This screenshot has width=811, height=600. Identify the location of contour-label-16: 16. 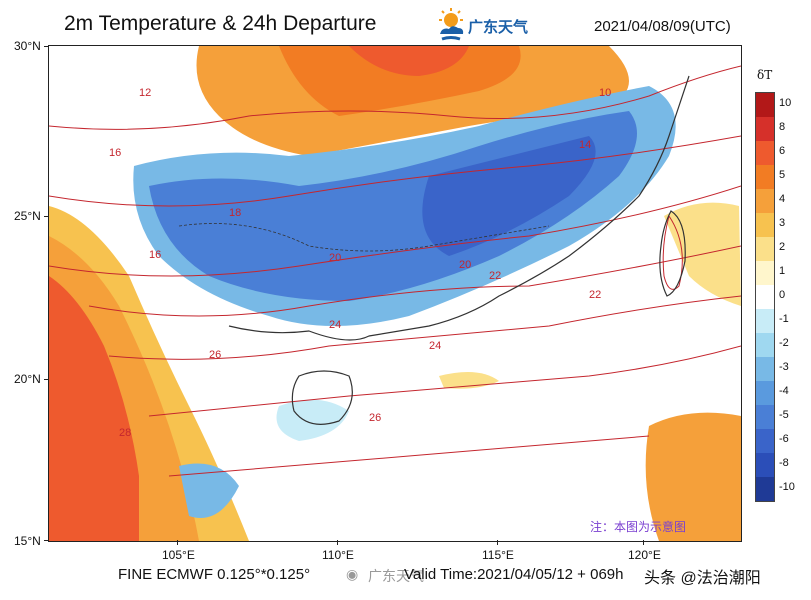
(155, 255).